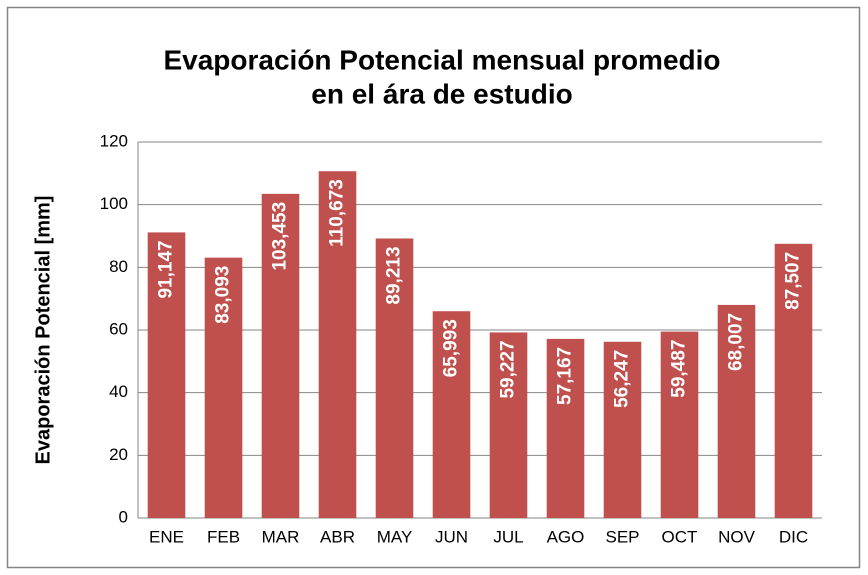 Image resolution: width=868 pixels, height=575 pixels. What do you see at coordinates (281, 536) in the screenshot?
I see `x-tick-label: MAR` at bounding box center [281, 536].